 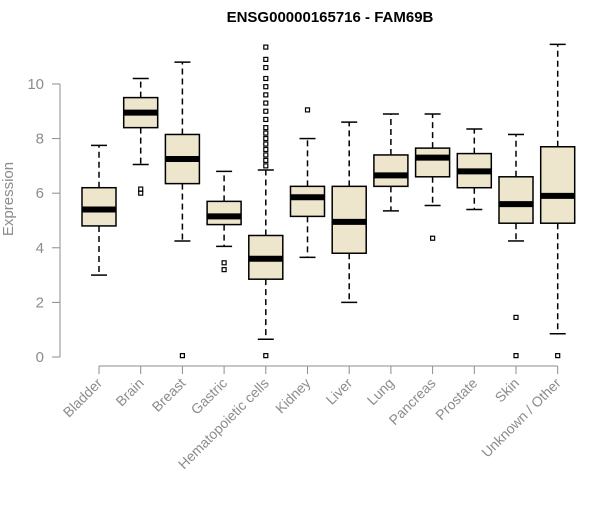 I want to click on x-tick-label: Kidney, so click(x=293, y=396).